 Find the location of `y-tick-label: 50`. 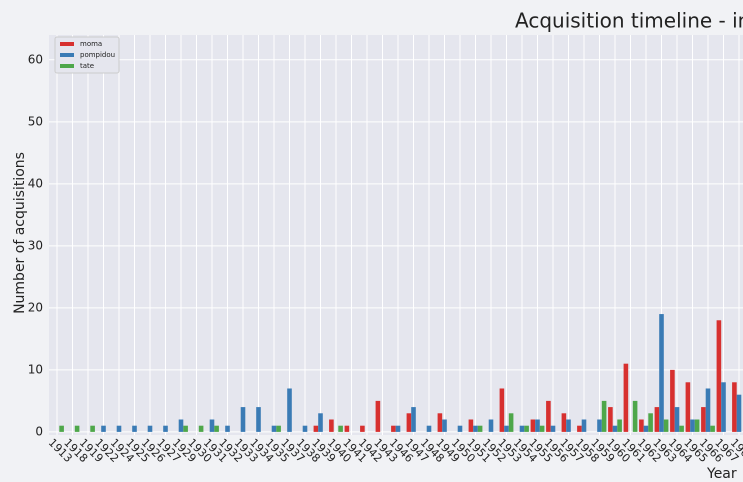

y-tick-label: 50 is located at coordinates (35, 121).